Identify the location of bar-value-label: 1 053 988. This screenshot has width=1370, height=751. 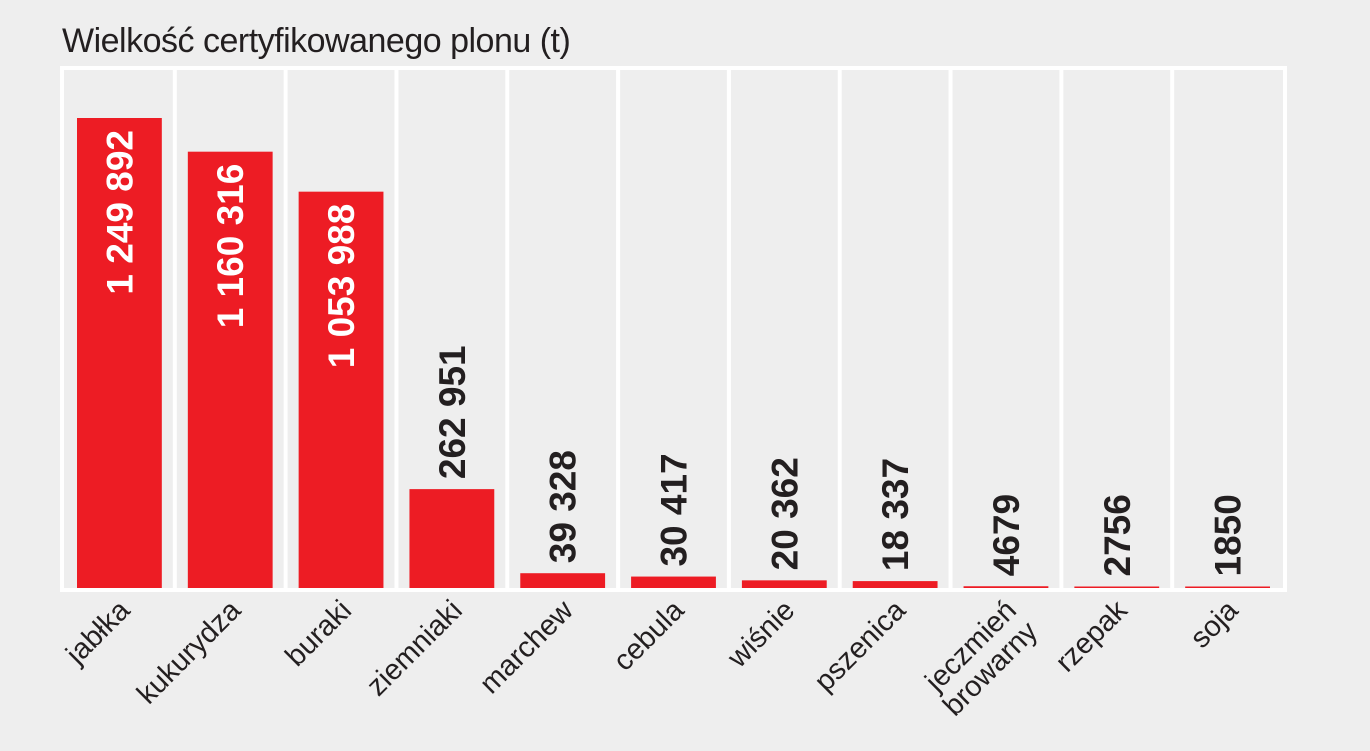
(341, 286).